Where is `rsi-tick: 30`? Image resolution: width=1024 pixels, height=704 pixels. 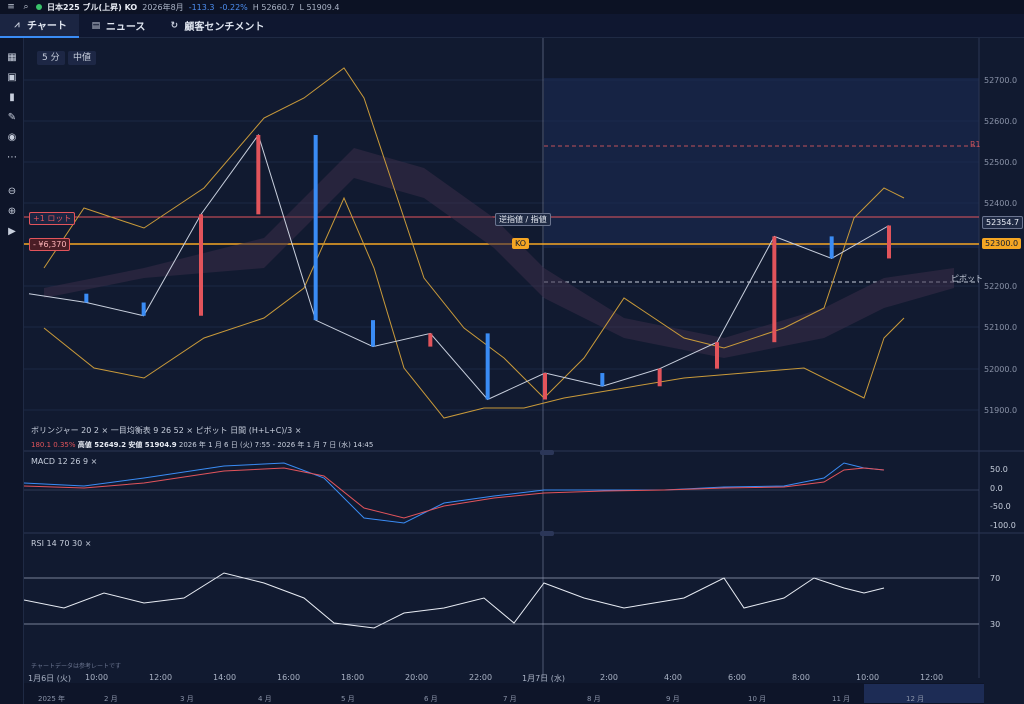 rsi-tick: 30 is located at coordinates (995, 624).